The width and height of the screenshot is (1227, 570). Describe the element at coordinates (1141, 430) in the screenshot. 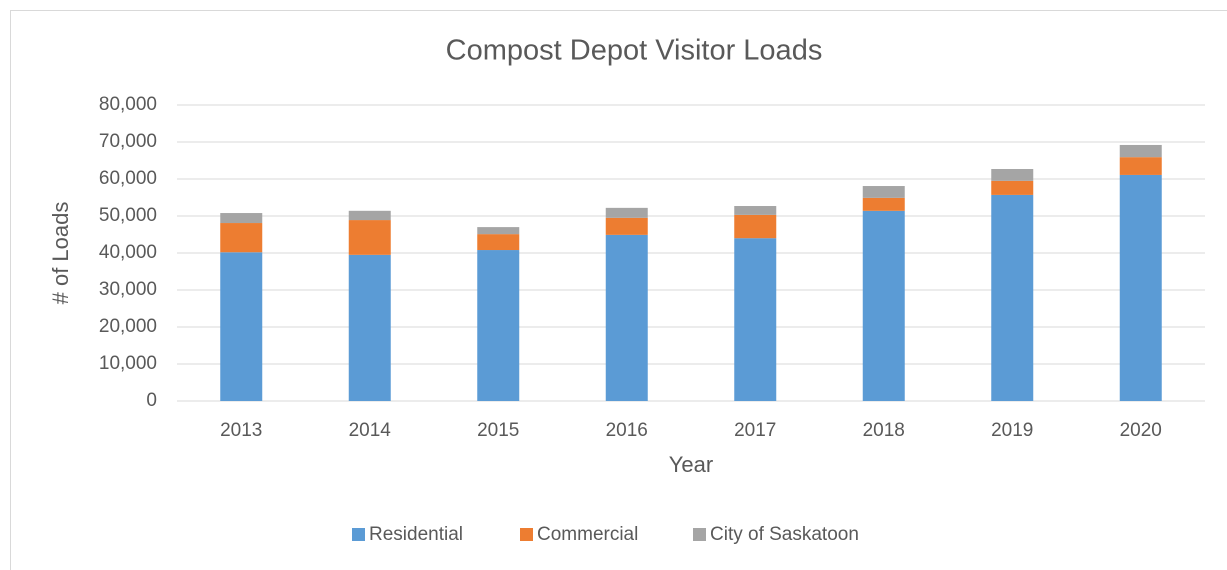

I see `x-tick-label: 2020` at that location.